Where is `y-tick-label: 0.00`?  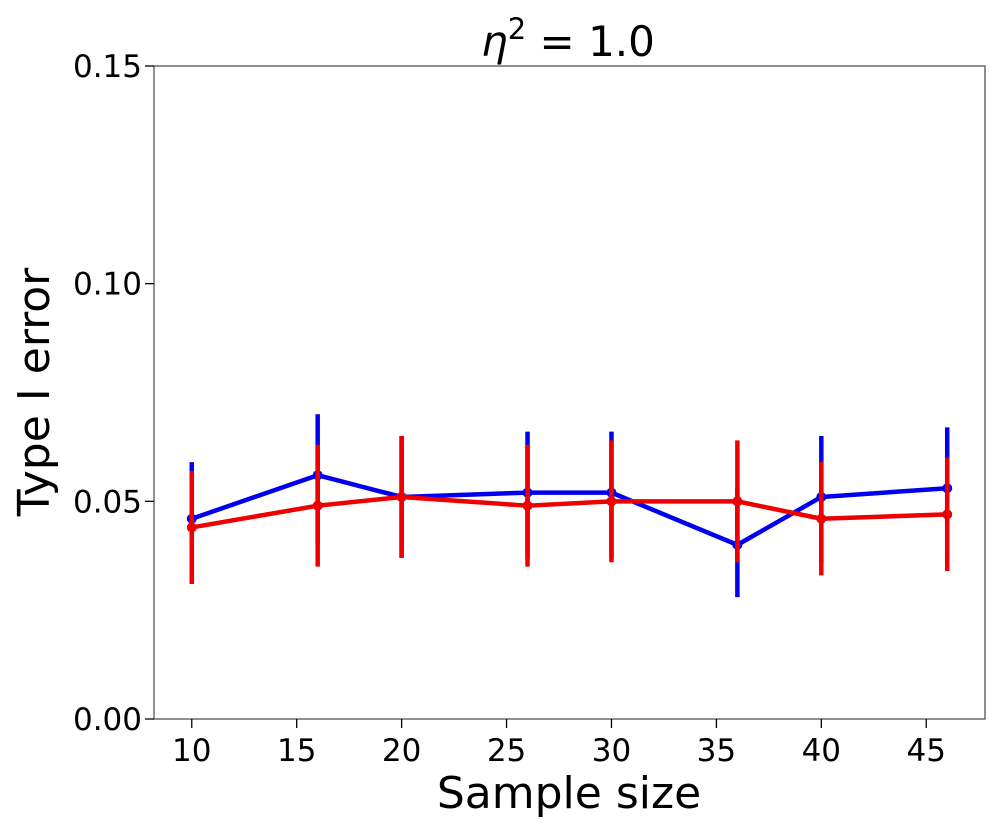 y-tick-label: 0.00 is located at coordinates (107, 720).